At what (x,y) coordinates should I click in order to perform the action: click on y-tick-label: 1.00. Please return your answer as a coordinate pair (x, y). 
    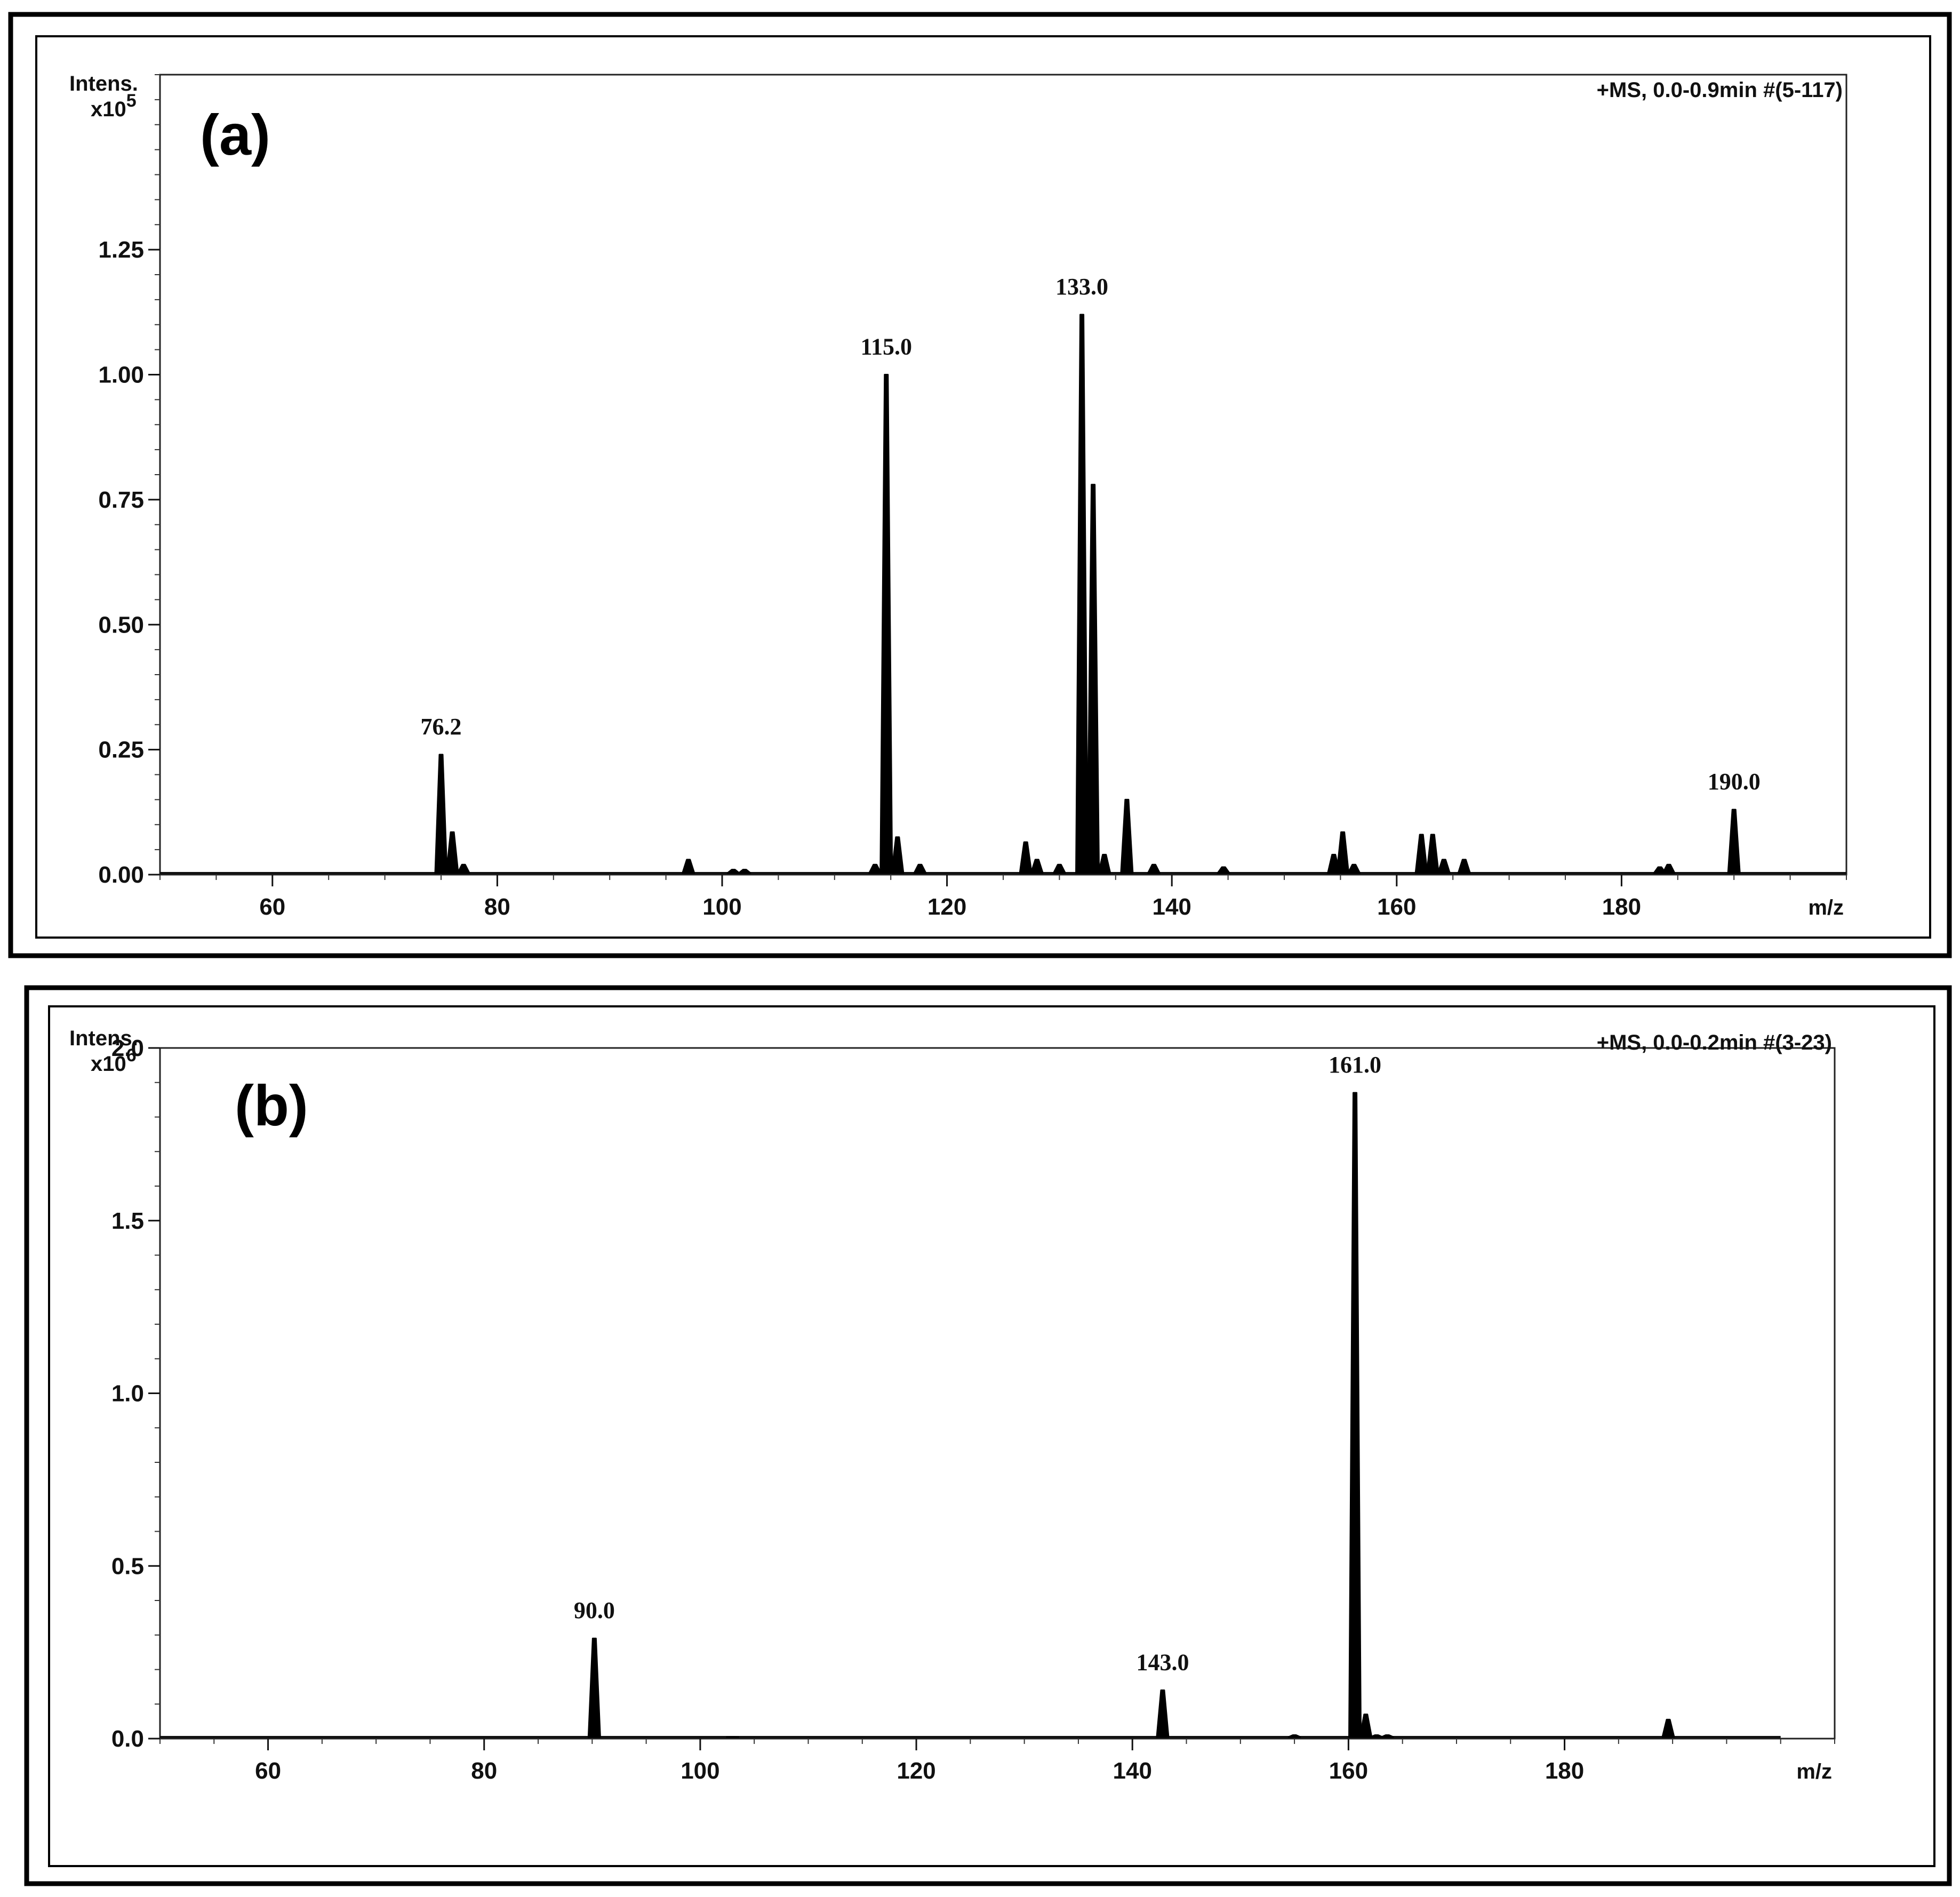
    Looking at the image, I should click on (121, 375).